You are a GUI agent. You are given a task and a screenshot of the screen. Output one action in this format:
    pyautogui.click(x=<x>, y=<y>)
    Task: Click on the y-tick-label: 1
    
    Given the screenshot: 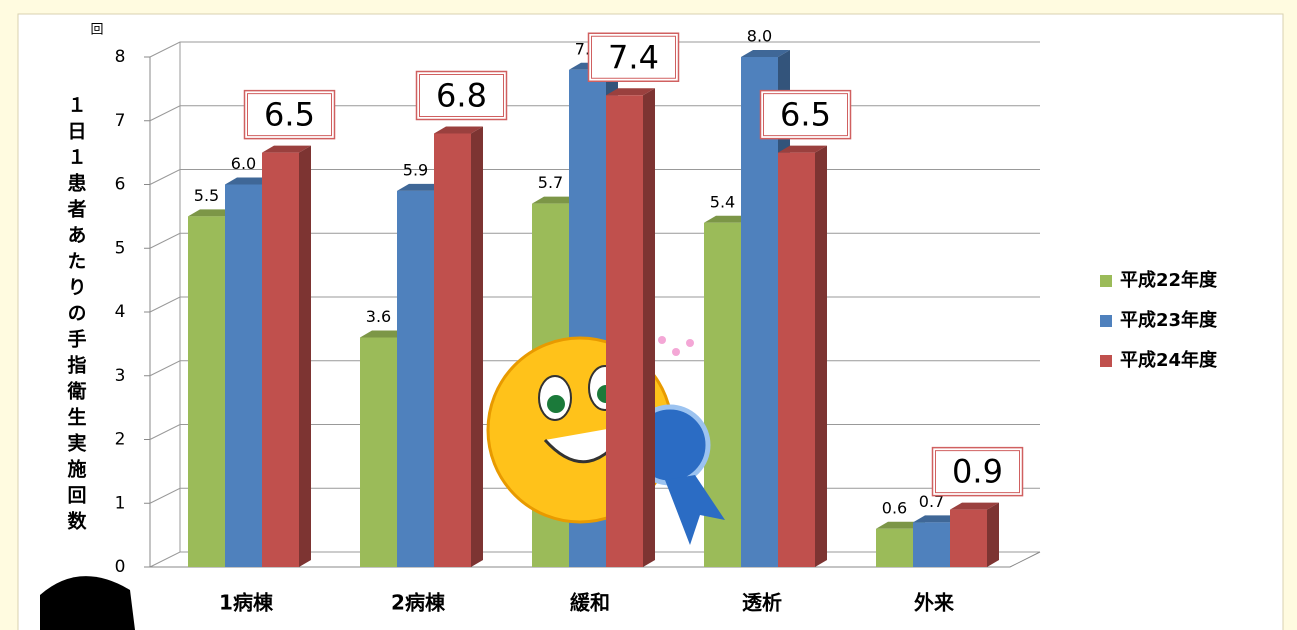 What is the action you would take?
    pyautogui.click(x=120, y=503)
    